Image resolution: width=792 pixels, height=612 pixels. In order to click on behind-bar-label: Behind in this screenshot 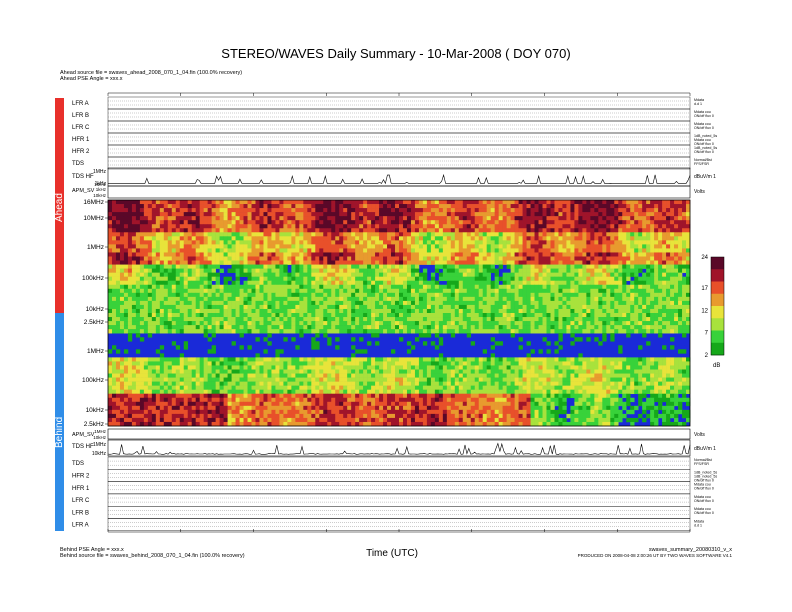, I will do `click(59, 432)`.